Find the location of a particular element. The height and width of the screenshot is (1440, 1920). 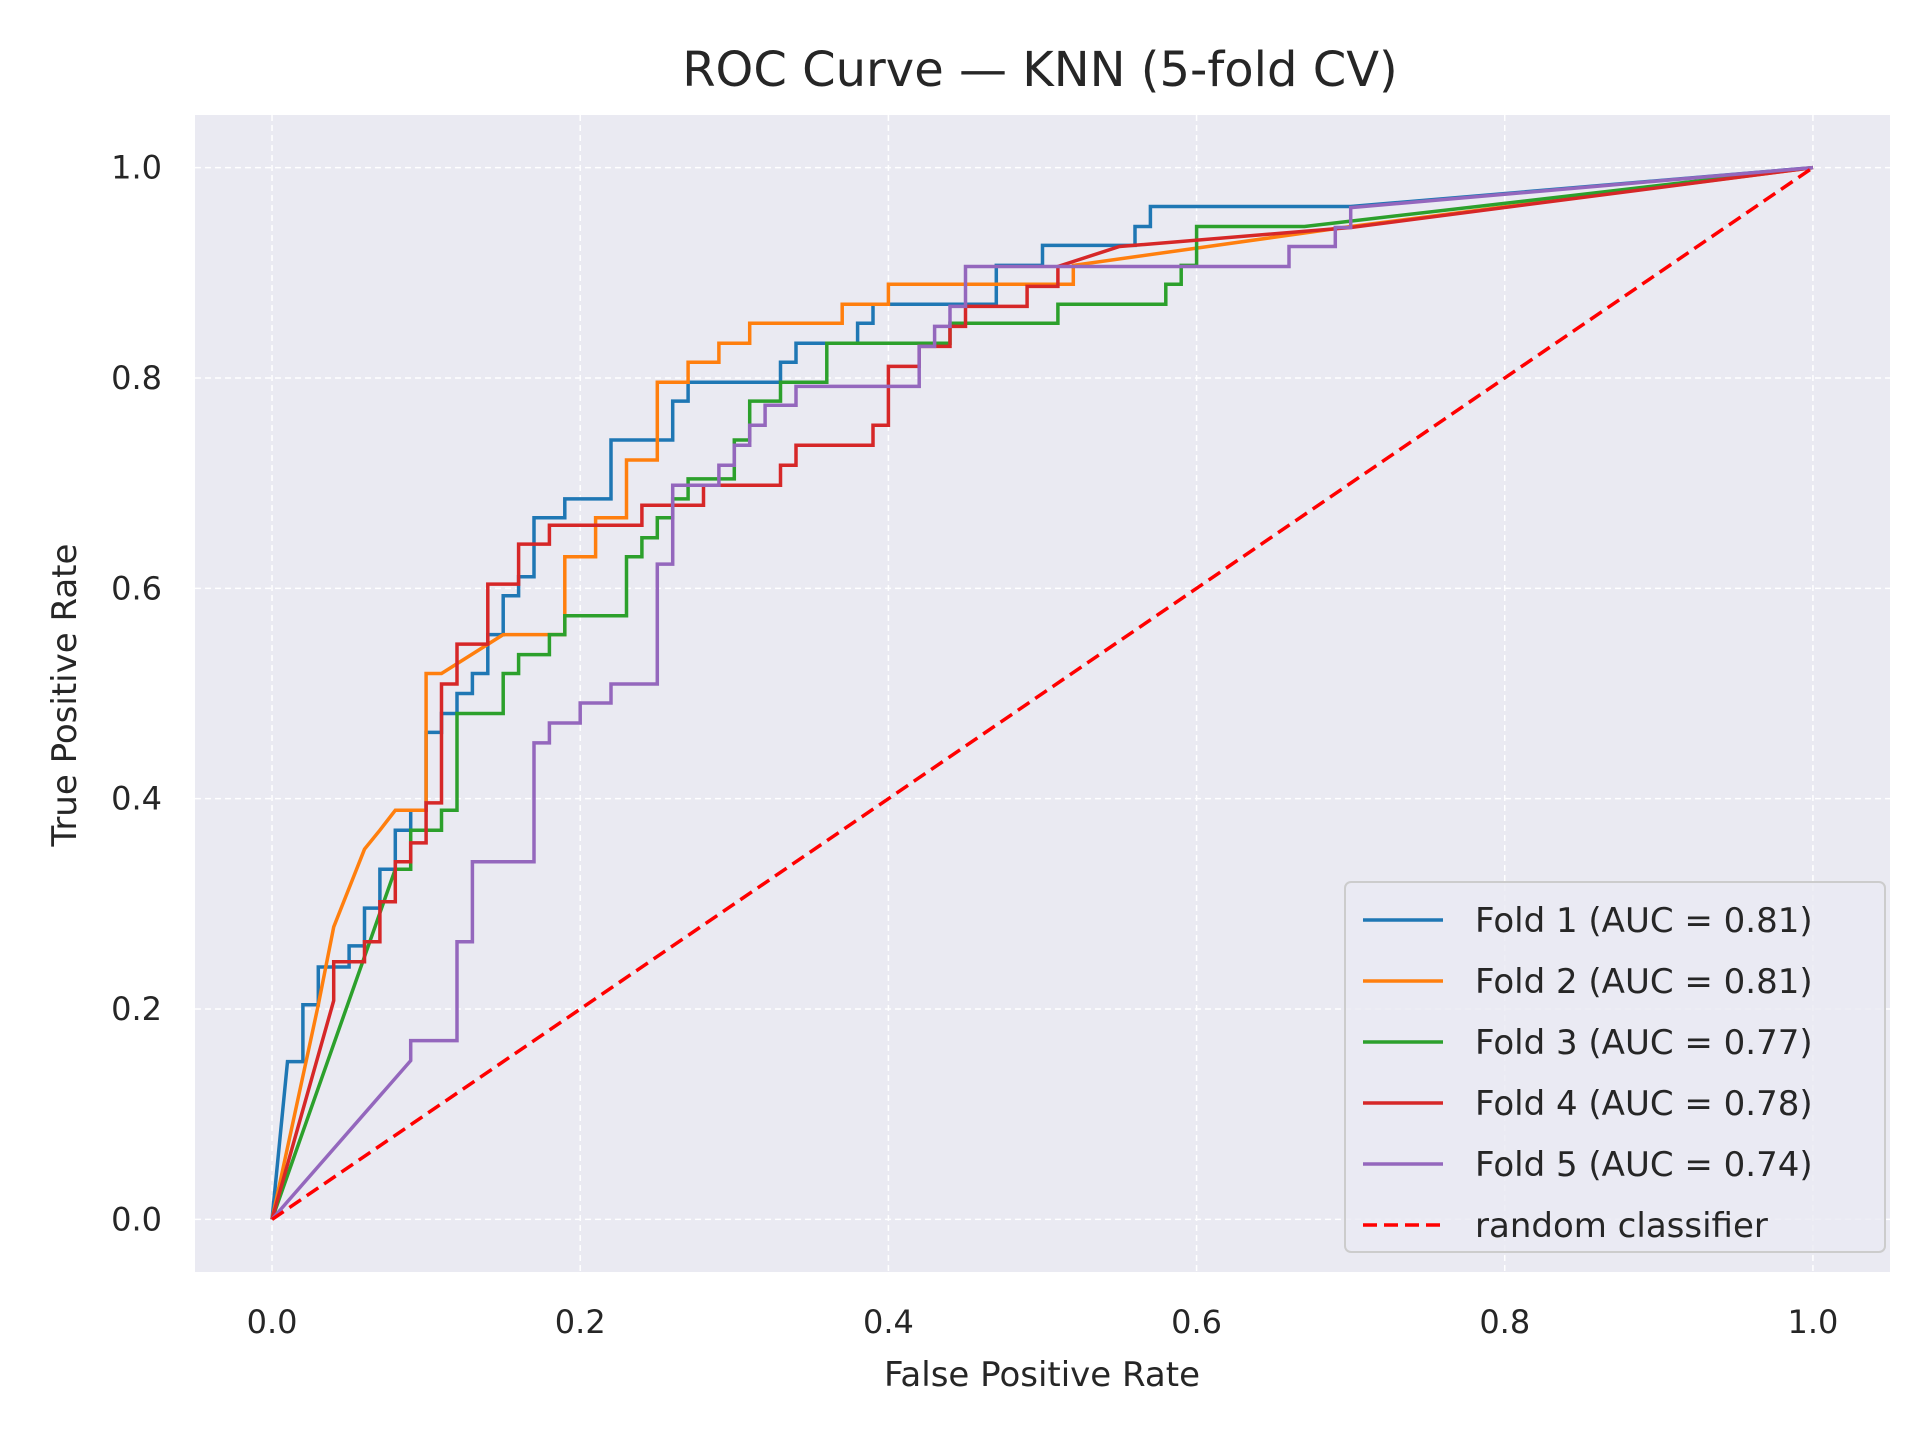

x-tick-label: 1.0 is located at coordinates (1813, 1322).